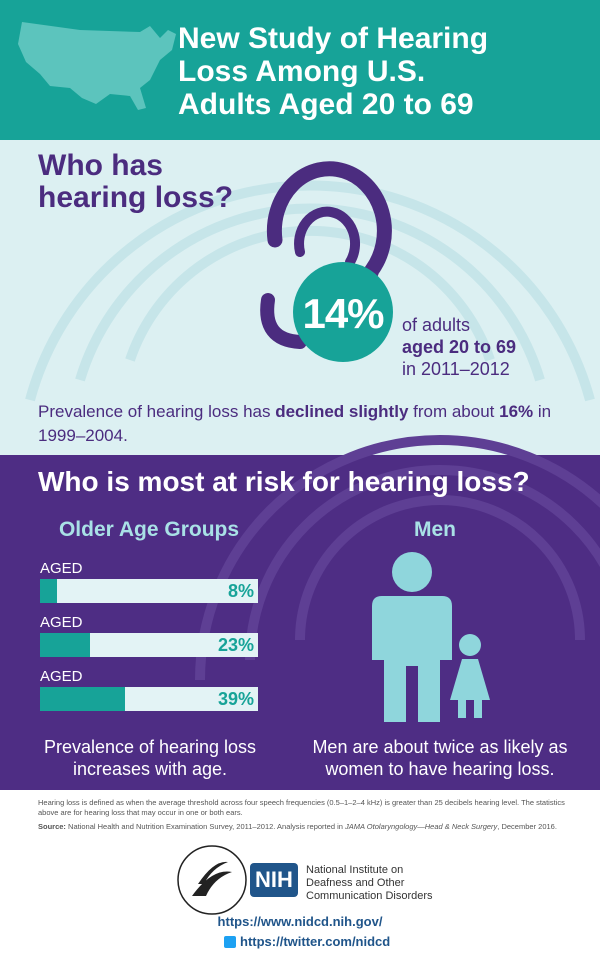  What do you see at coordinates (52, 826) in the screenshot?
I see `text: Source:` at bounding box center [52, 826].